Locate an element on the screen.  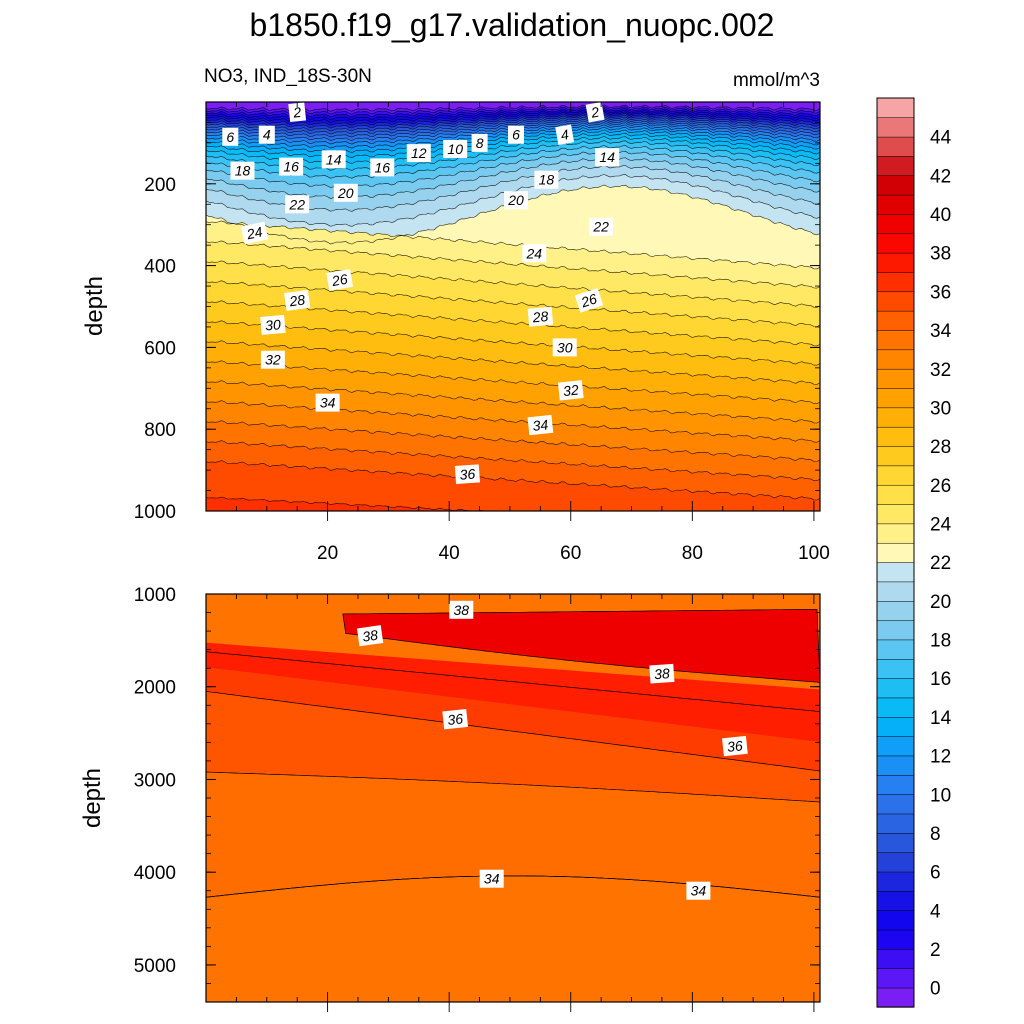
svg-text: 8 is located at coordinates (480, 143).